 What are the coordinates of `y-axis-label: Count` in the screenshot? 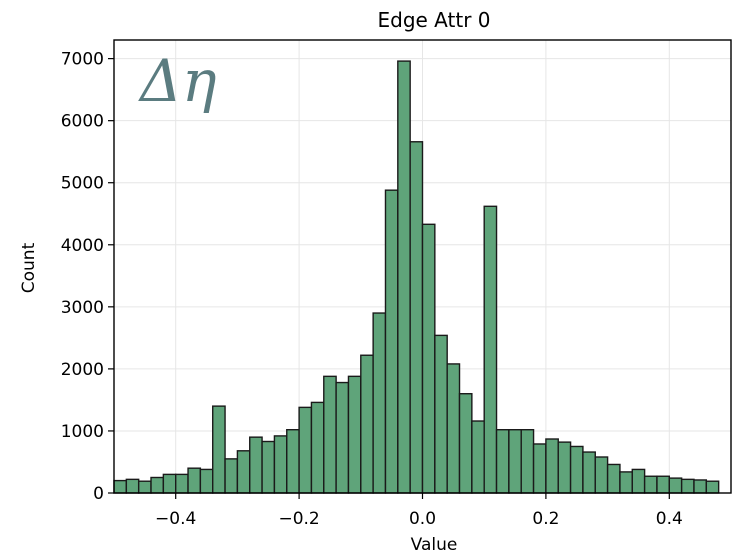 It's located at (29, 267).